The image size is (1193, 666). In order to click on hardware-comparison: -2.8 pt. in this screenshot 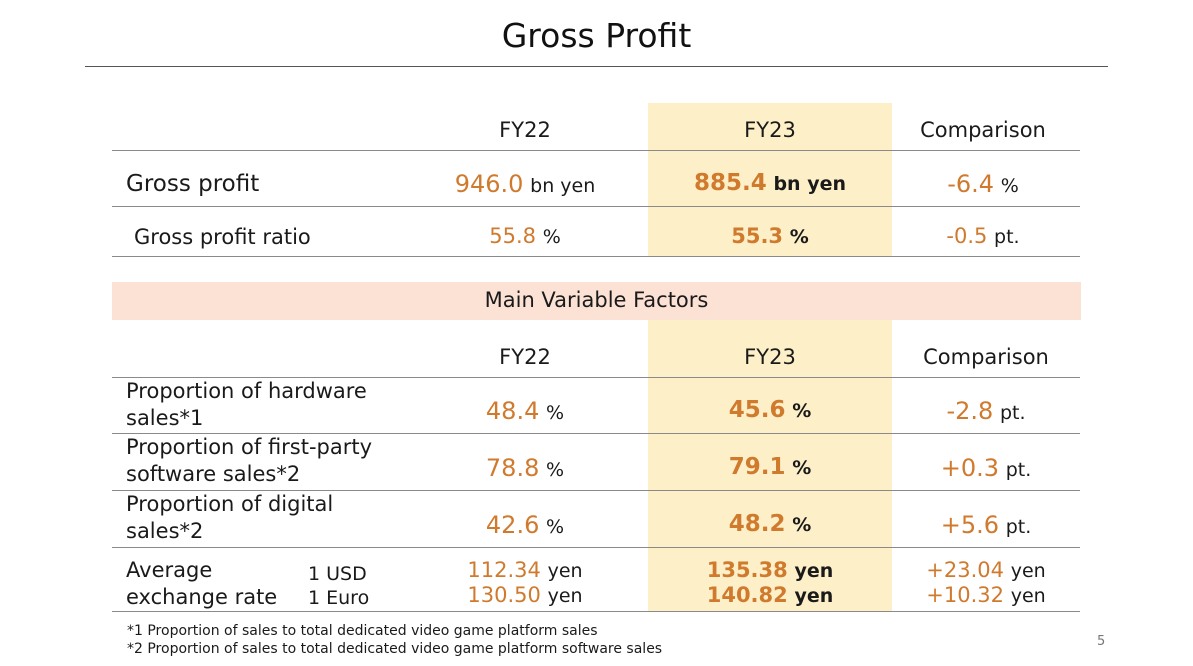, I will do `click(986, 411)`.